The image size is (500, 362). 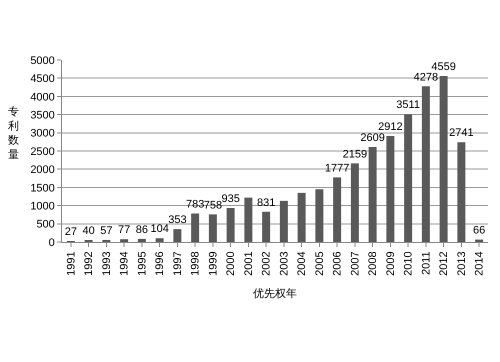 I want to click on y-tick-label: 1500, so click(x=42, y=188).